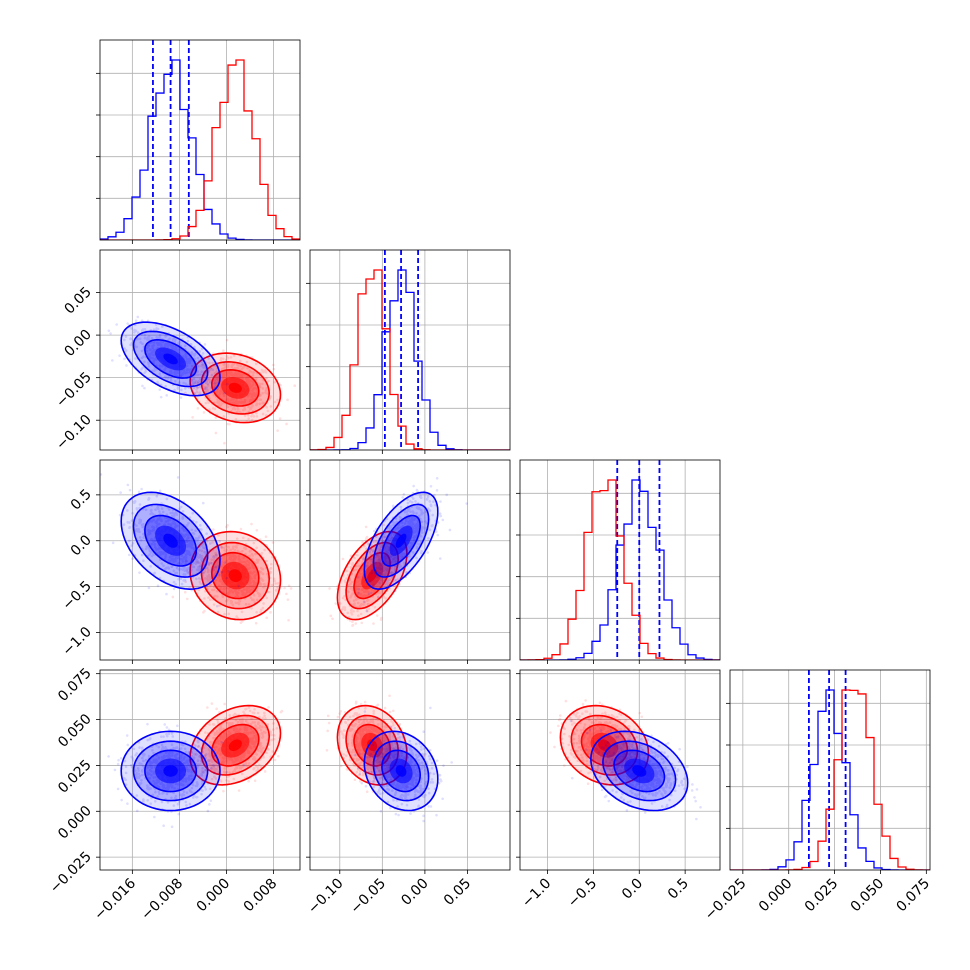  What do you see at coordinates (235, 575) in the screenshot?
I see `contour-line` at bounding box center [235, 575].